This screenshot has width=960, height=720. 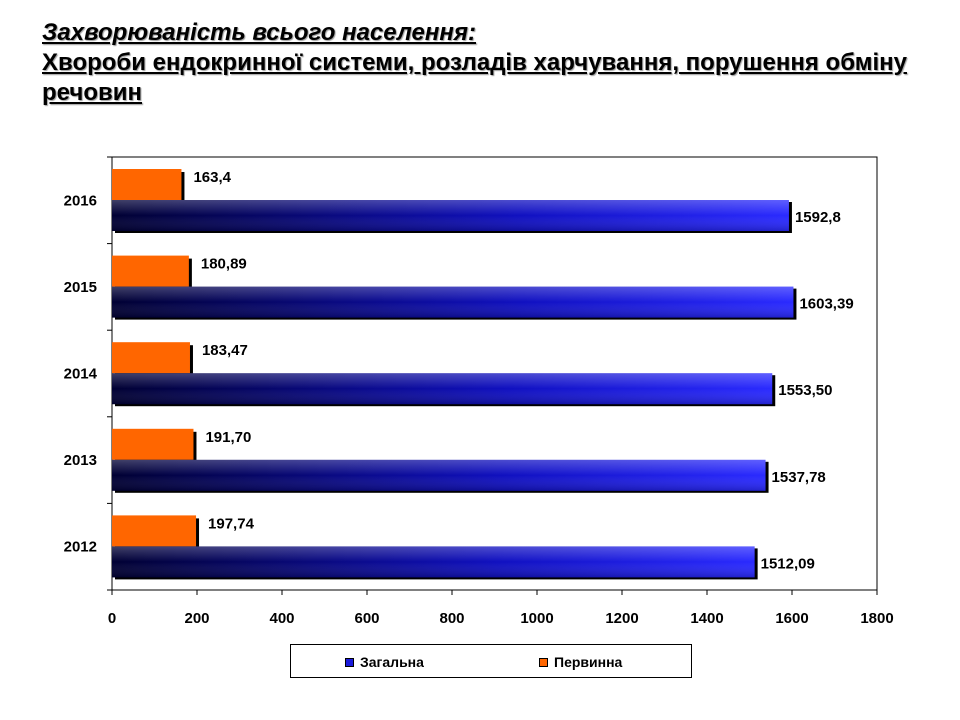 What do you see at coordinates (81, 374) in the screenshot?
I see `category-label-2014: 2014` at bounding box center [81, 374].